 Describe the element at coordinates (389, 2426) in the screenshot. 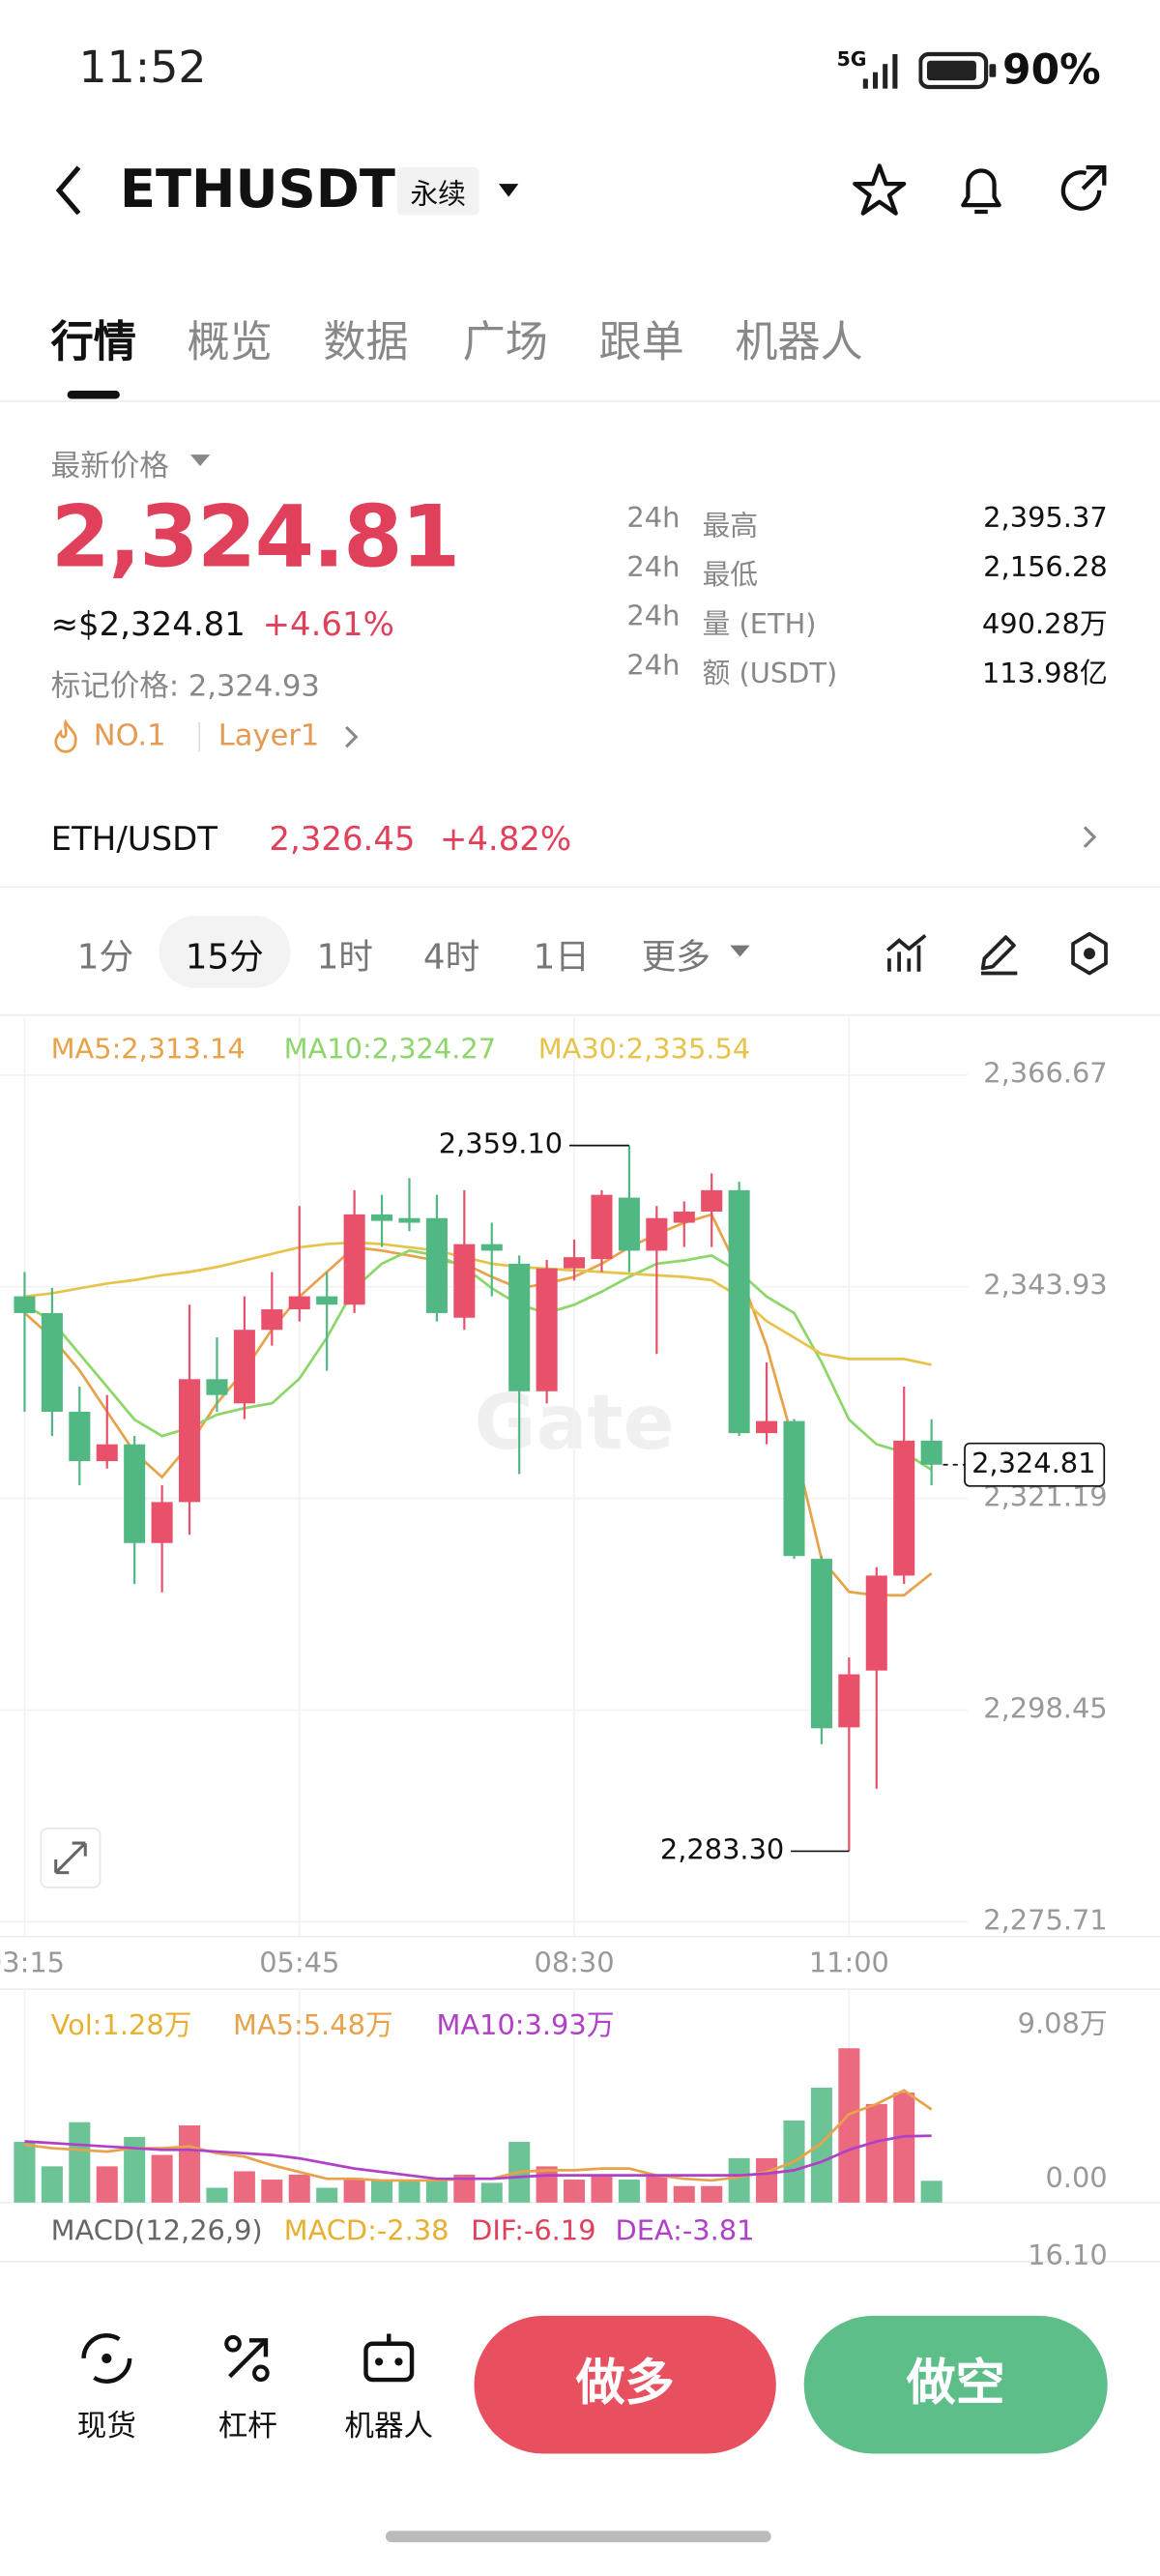

I see `nav-label: 机器人` at that location.